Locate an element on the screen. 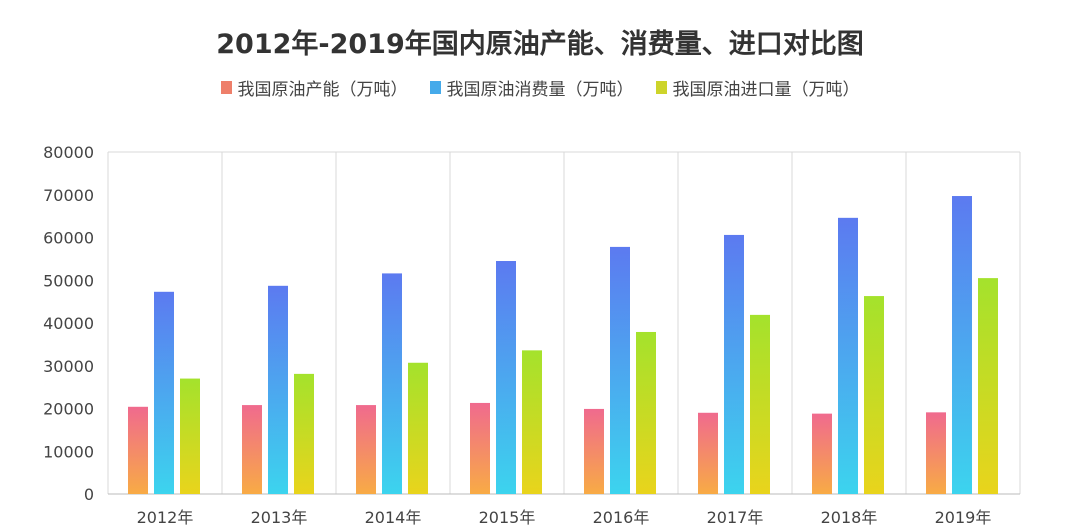 The width and height of the screenshot is (1080, 530). x-tick-label: 2016年 is located at coordinates (621, 517).